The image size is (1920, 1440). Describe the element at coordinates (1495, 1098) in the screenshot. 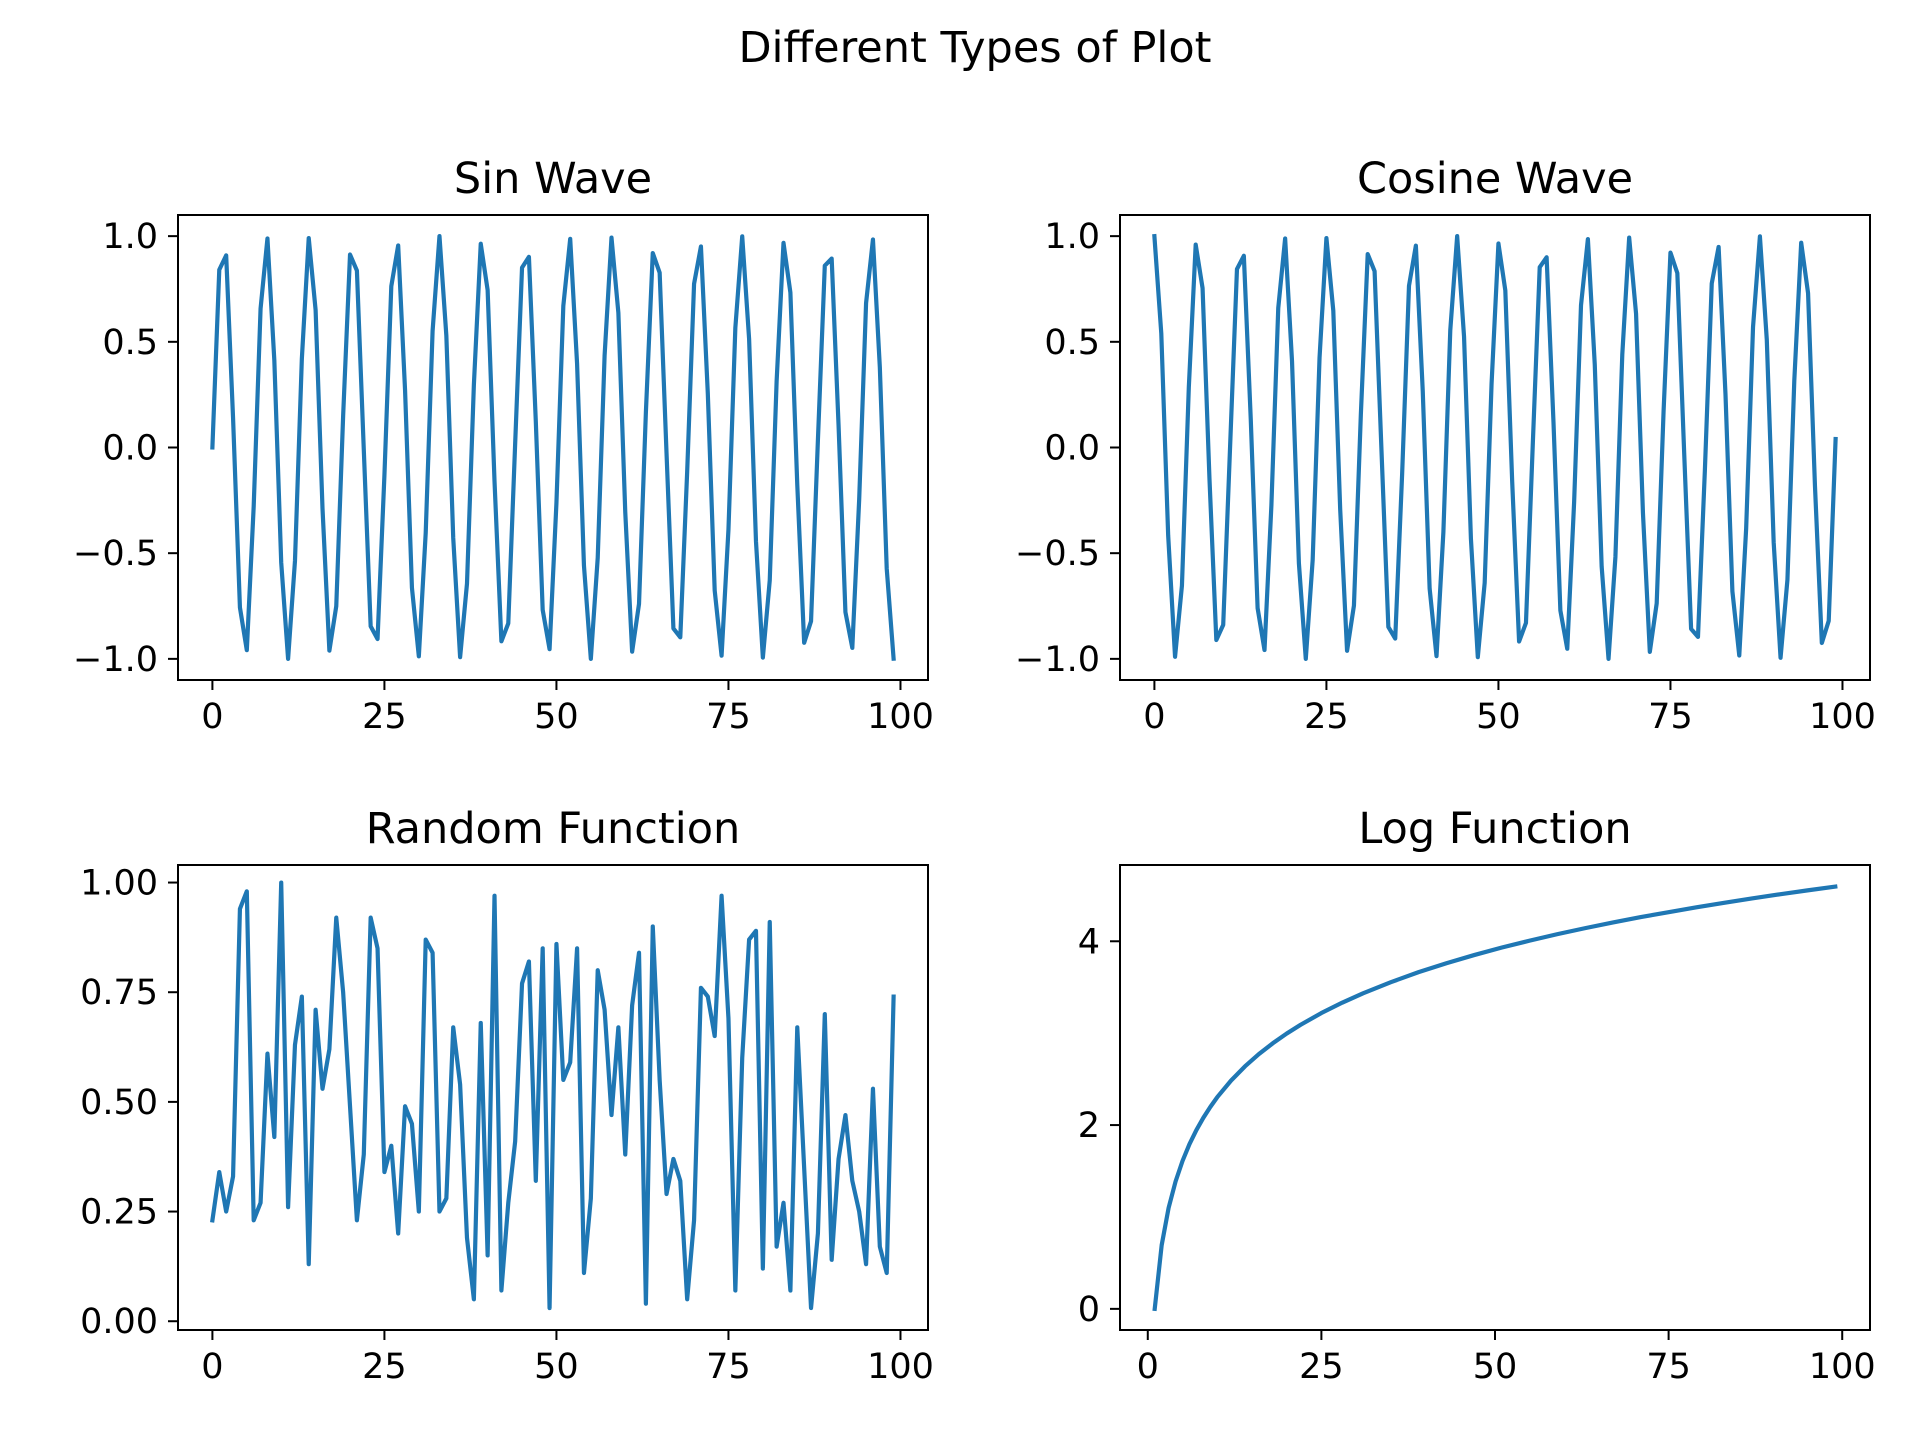

I see `log-function-series-line` at that location.